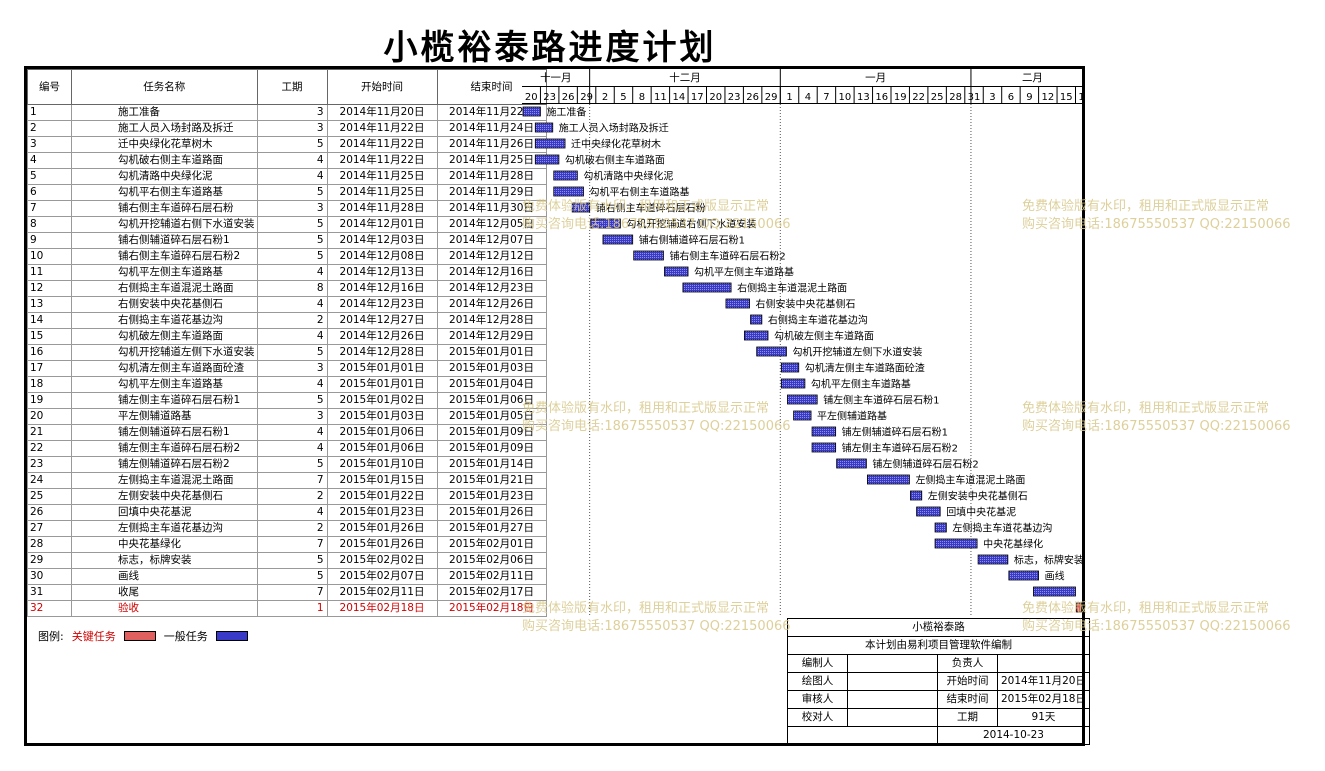  Describe the element at coordinates (49, 528) in the screenshot. I see `task-id: 27` at that location.